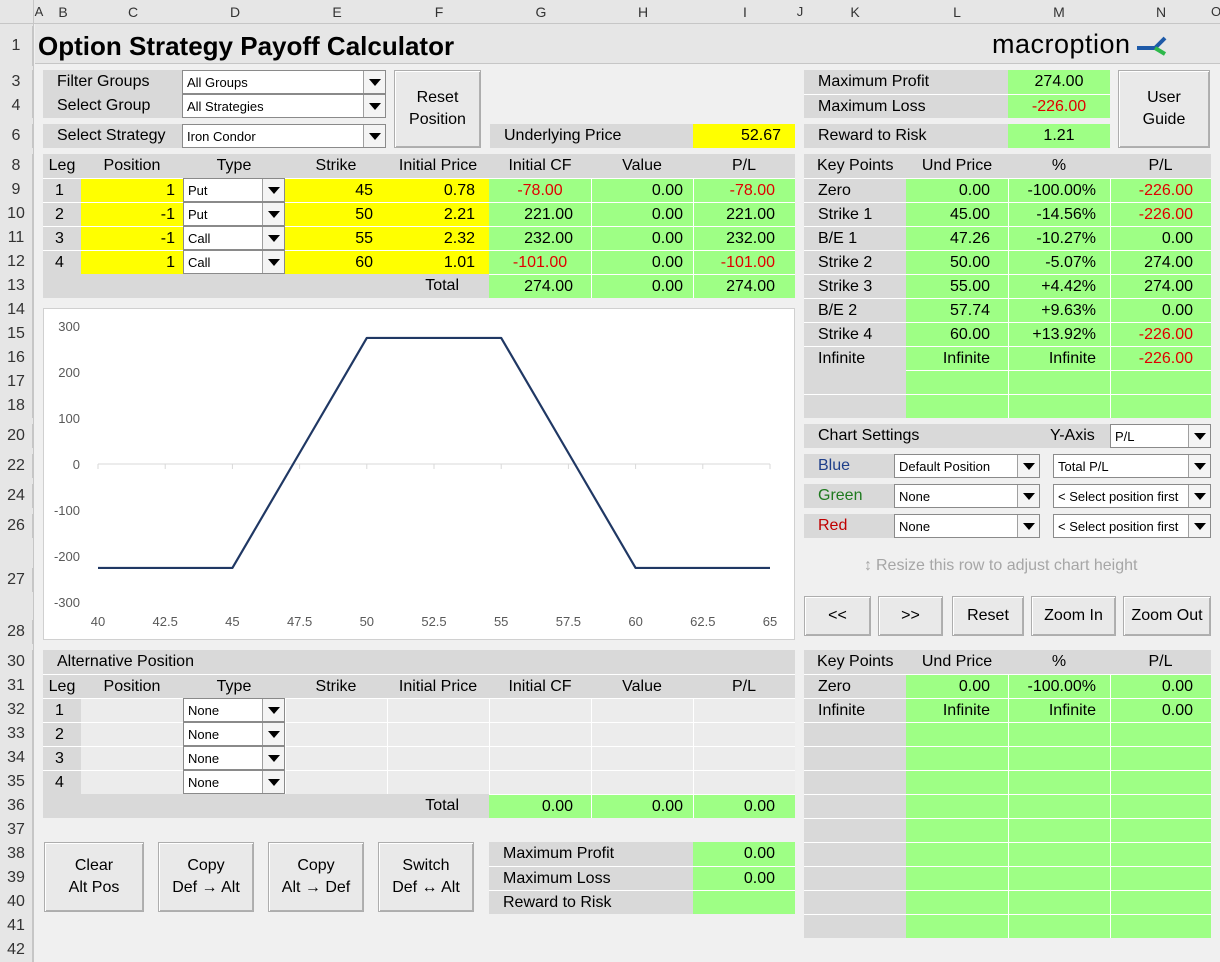 This screenshot has height=962, width=1220. Describe the element at coordinates (284, 82) in the screenshot. I see `filter-groups-dropdown: All Groups` at that location.